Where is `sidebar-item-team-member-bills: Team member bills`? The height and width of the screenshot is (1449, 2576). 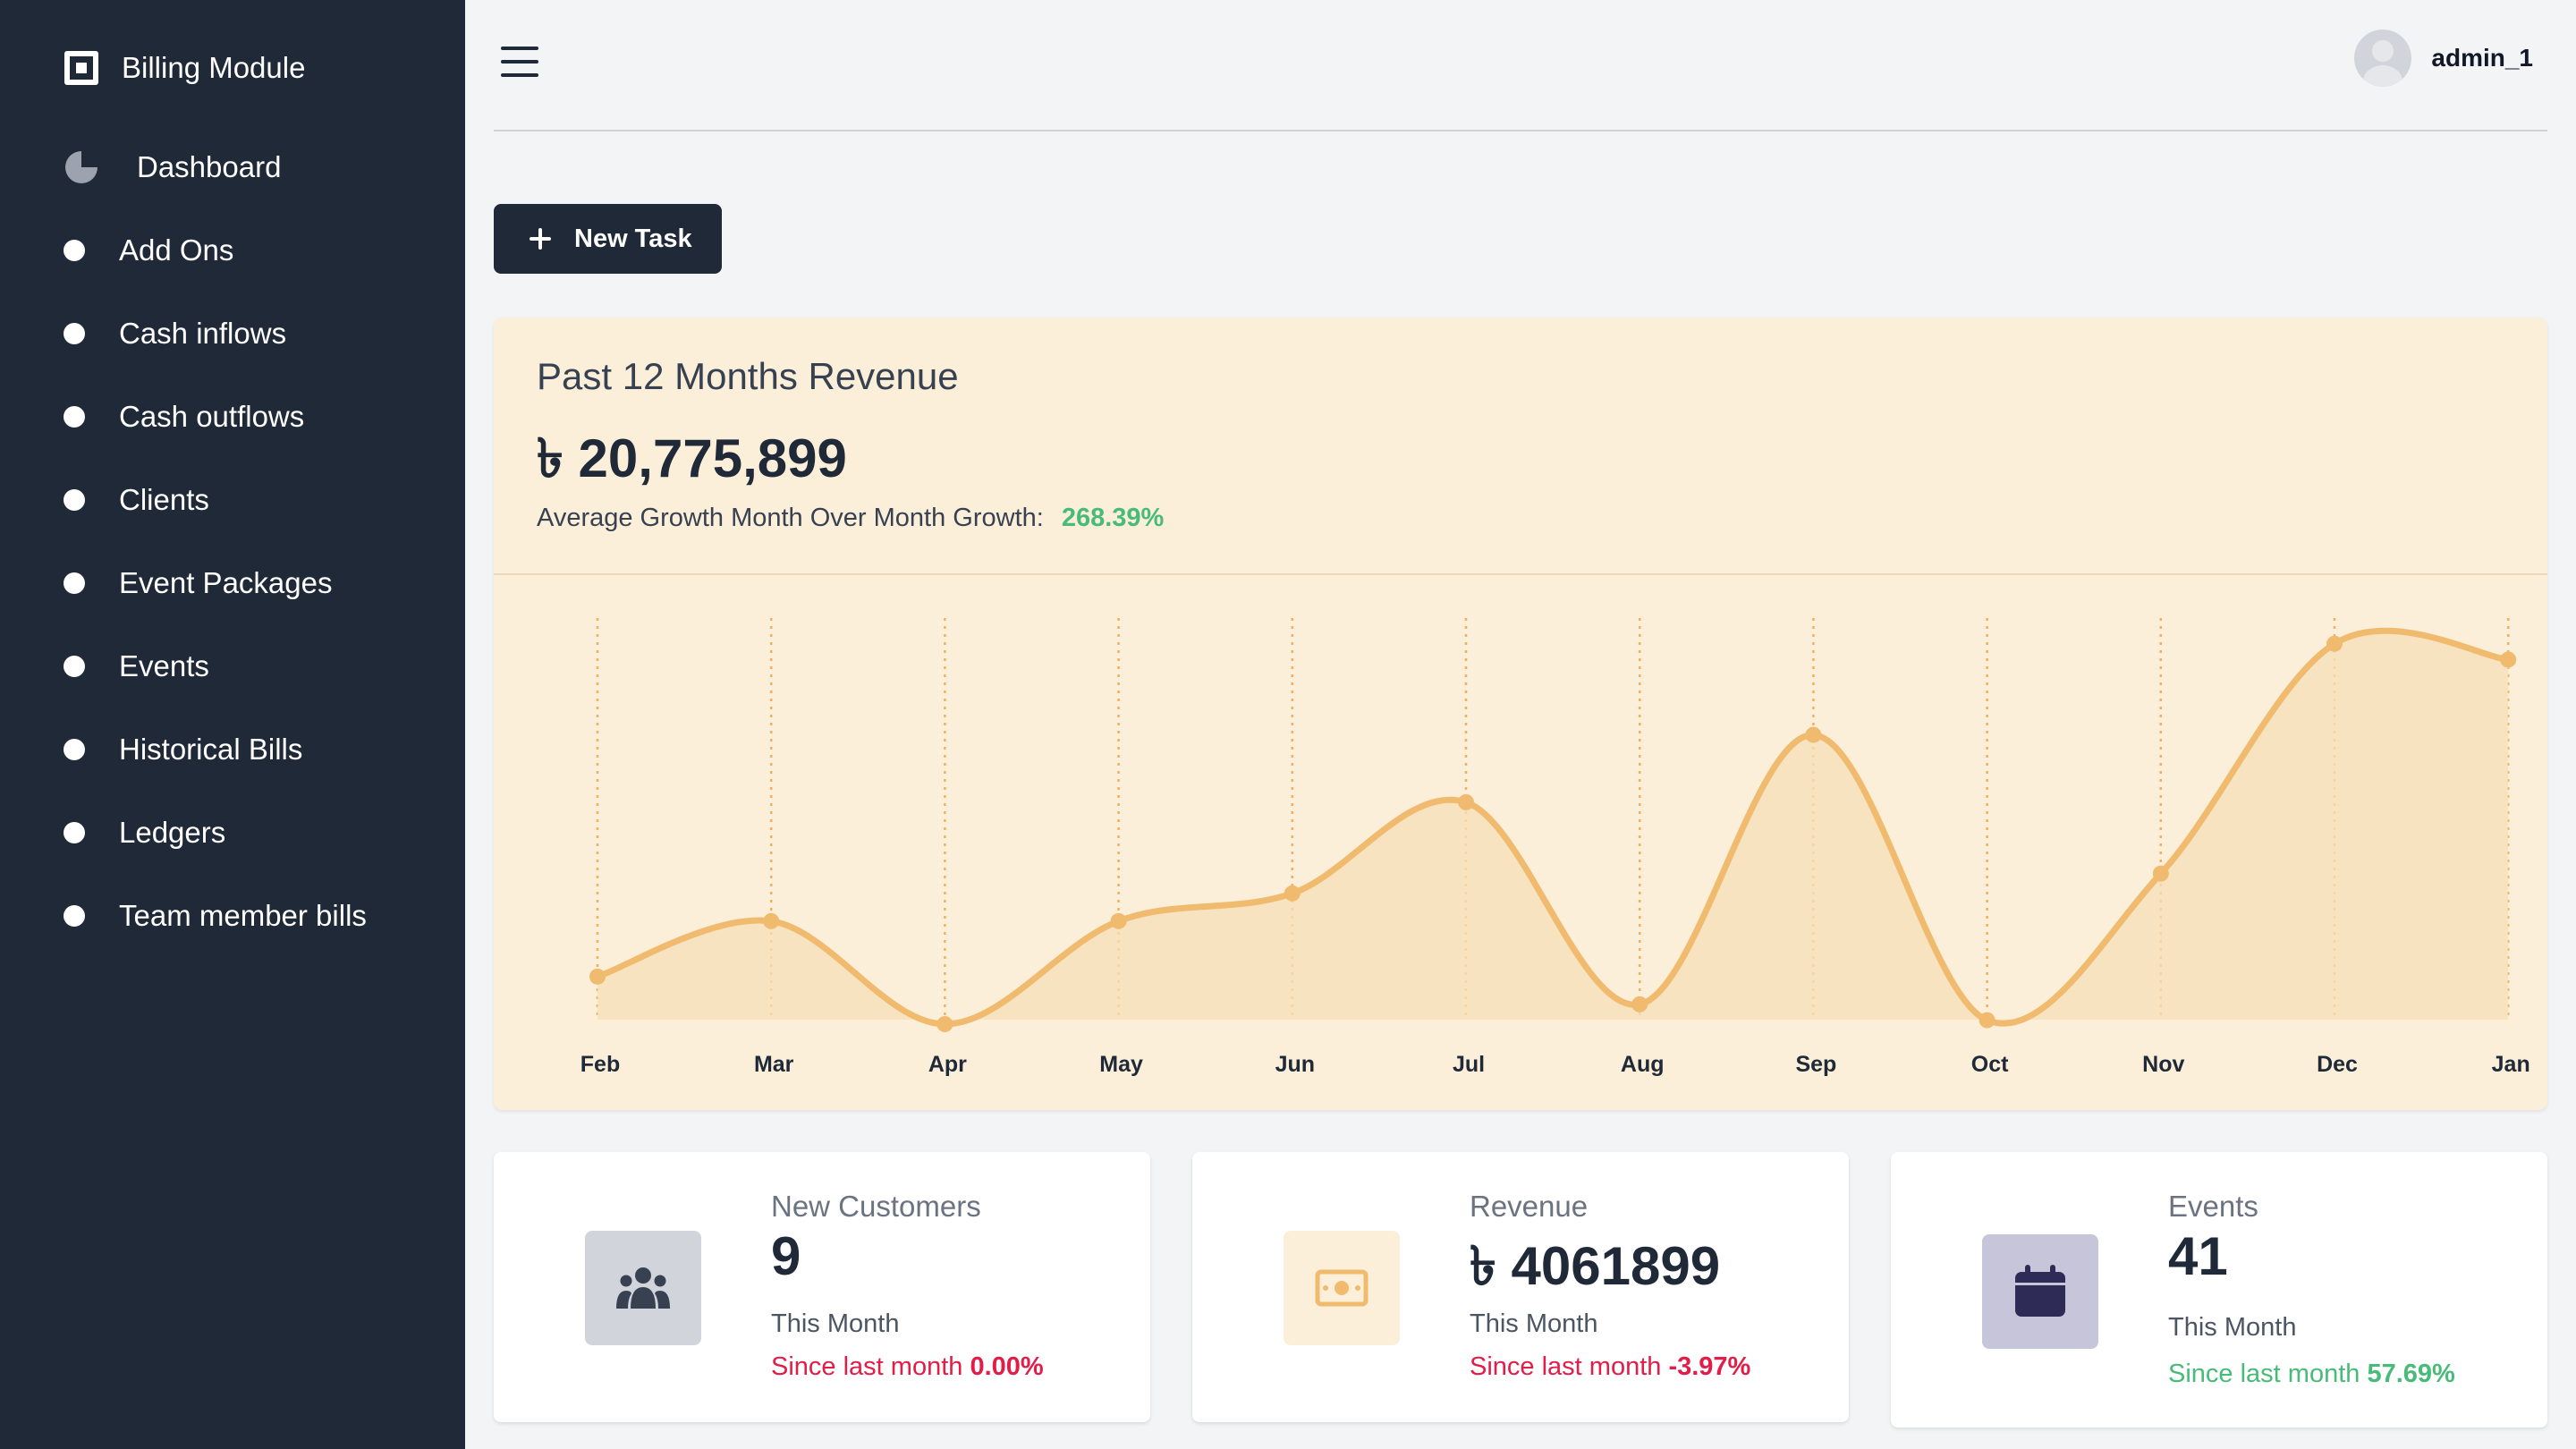 sidebar-item-team-member-bills: Team member bills is located at coordinates (232, 915).